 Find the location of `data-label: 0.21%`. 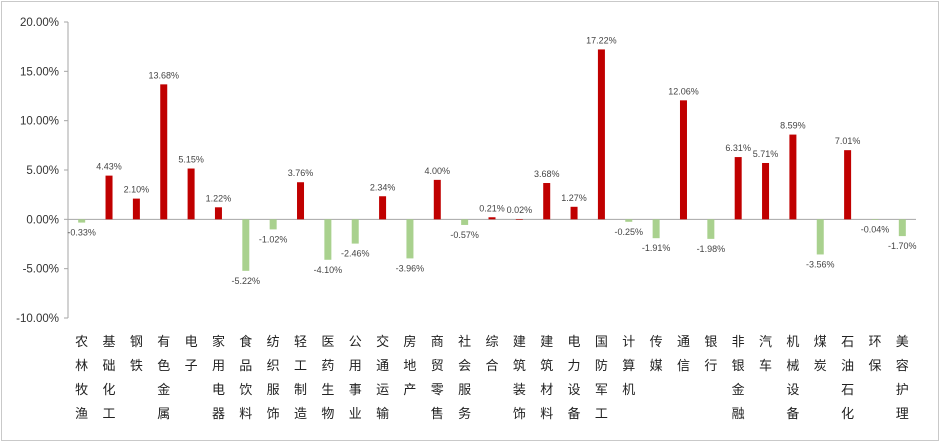

data-label: 0.21% is located at coordinates (492, 208).